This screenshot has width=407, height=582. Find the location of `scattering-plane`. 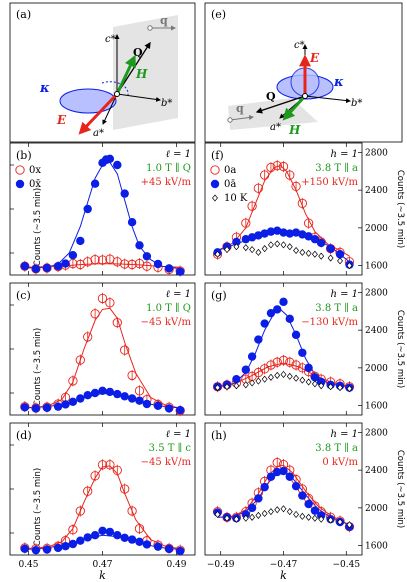

scattering-plane is located at coordinates (145, 72).